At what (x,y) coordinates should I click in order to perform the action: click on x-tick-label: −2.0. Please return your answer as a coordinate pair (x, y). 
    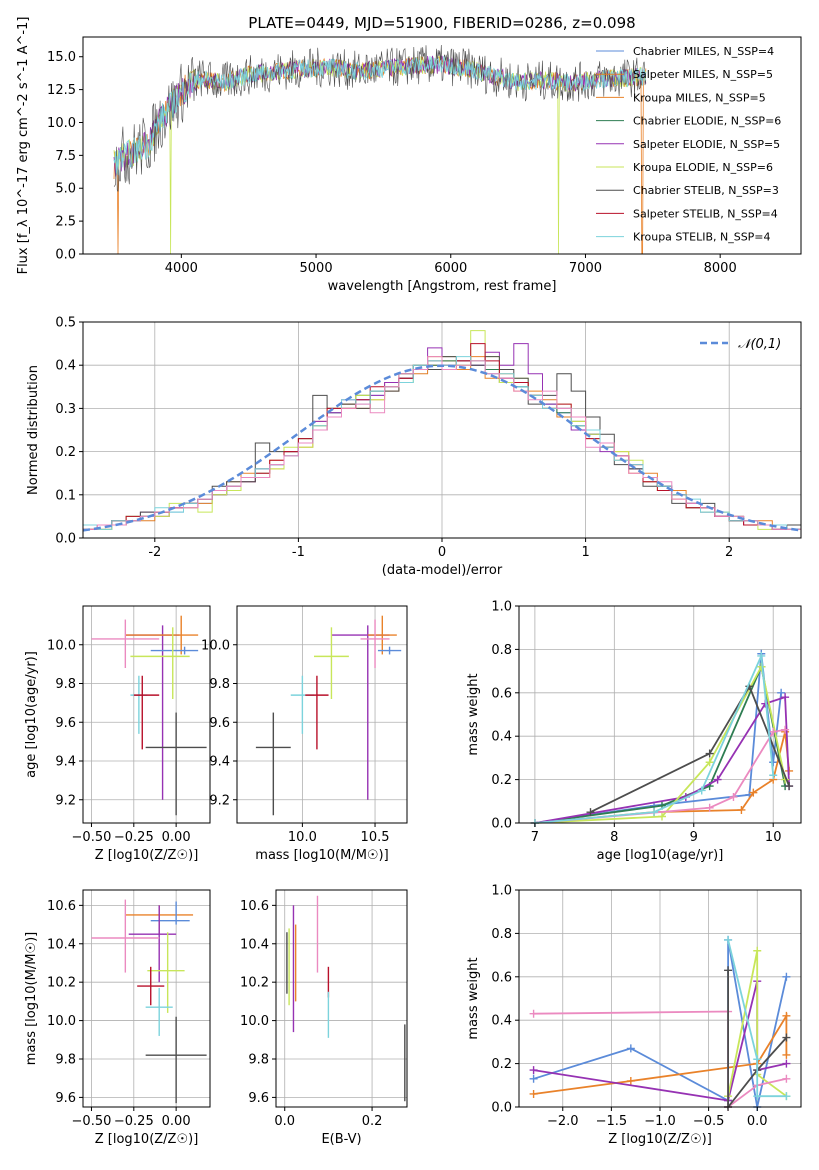
    Looking at the image, I should click on (563, 1121).